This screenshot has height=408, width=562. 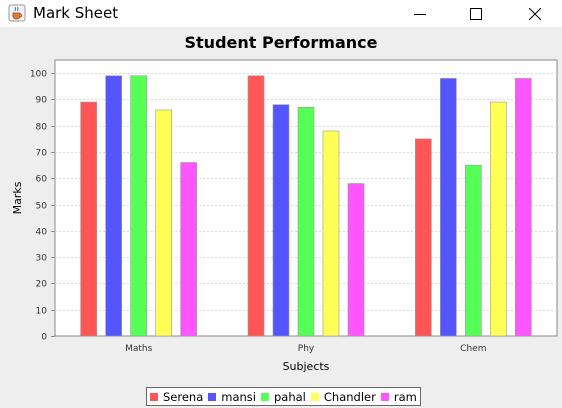 I want to click on minimize-icon, so click(x=420, y=14).